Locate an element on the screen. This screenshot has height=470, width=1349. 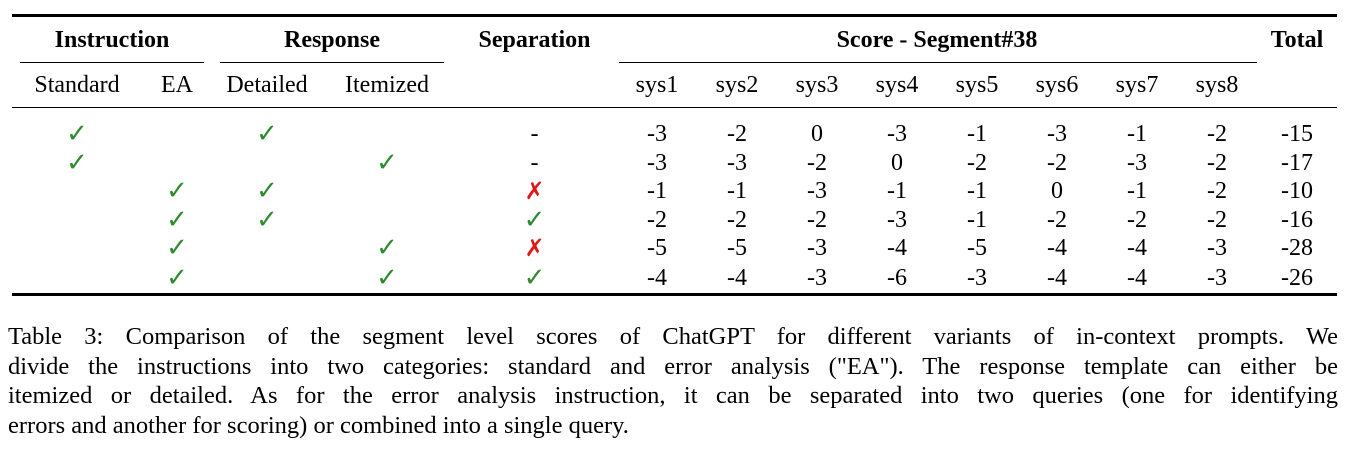
table-row: ✓ ✓ - -3 -2 0 -3 -1 -3 -1 -2 -15 is located at coordinates (674, 134).